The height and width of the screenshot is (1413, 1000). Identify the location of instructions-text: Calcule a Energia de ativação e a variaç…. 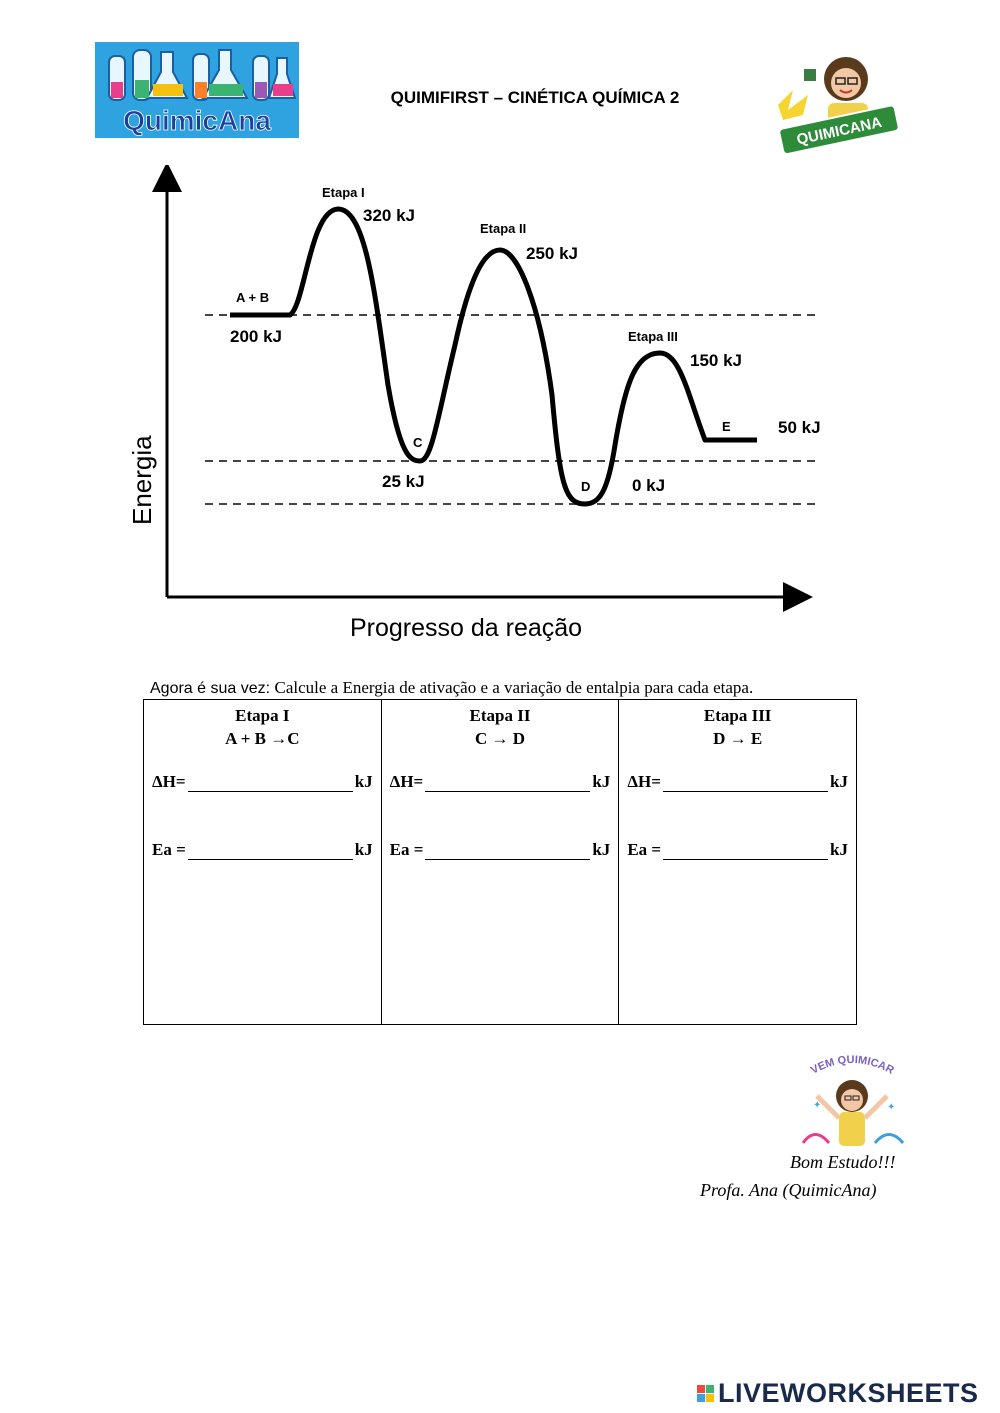
(514, 687).